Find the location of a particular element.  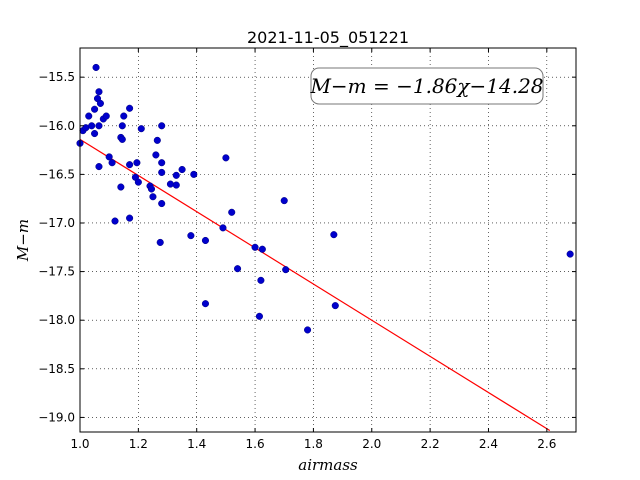

chart-title: 2021-11-05_051221 is located at coordinates (328, 38).